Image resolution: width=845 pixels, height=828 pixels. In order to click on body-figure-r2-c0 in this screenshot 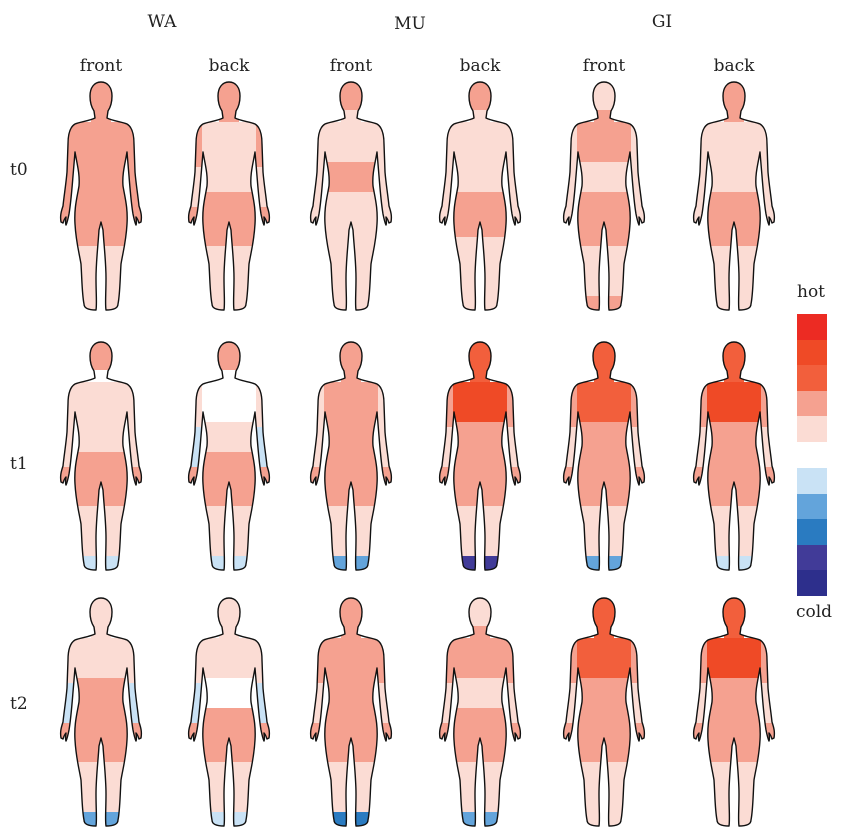, I will do `click(101, 712)`.